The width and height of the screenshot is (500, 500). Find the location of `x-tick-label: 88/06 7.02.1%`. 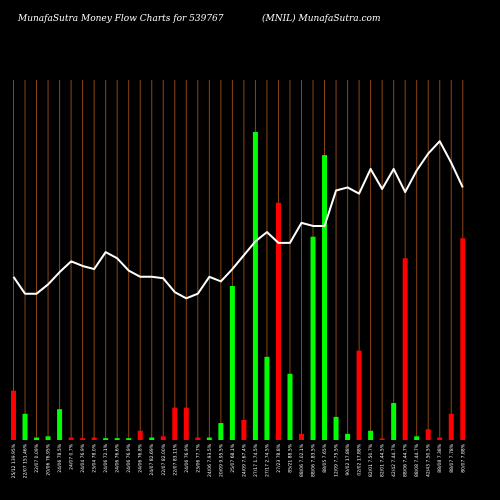

x-tick-label: 88/06 7.02.1% is located at coordinates (302, 460).